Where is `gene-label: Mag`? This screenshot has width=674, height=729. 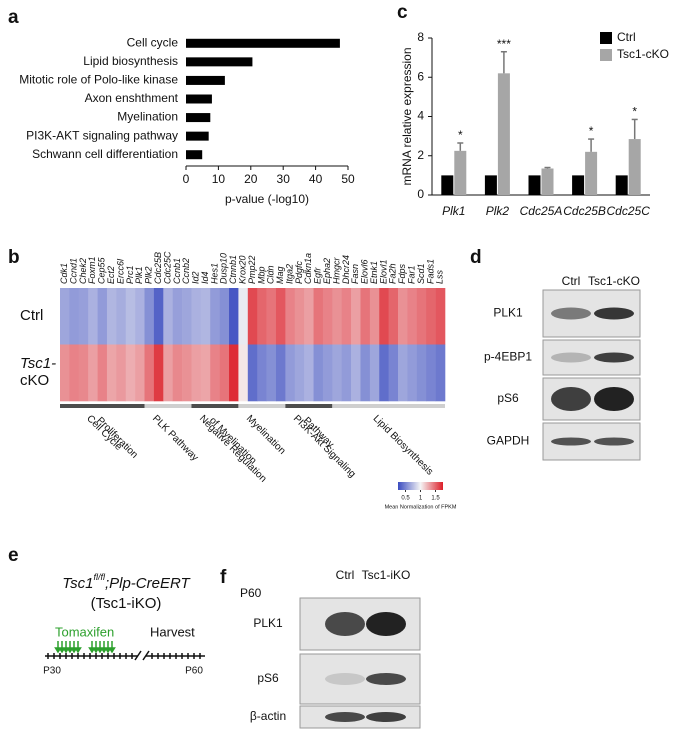 gene-label: Mag is located at coordinates (280, 275).